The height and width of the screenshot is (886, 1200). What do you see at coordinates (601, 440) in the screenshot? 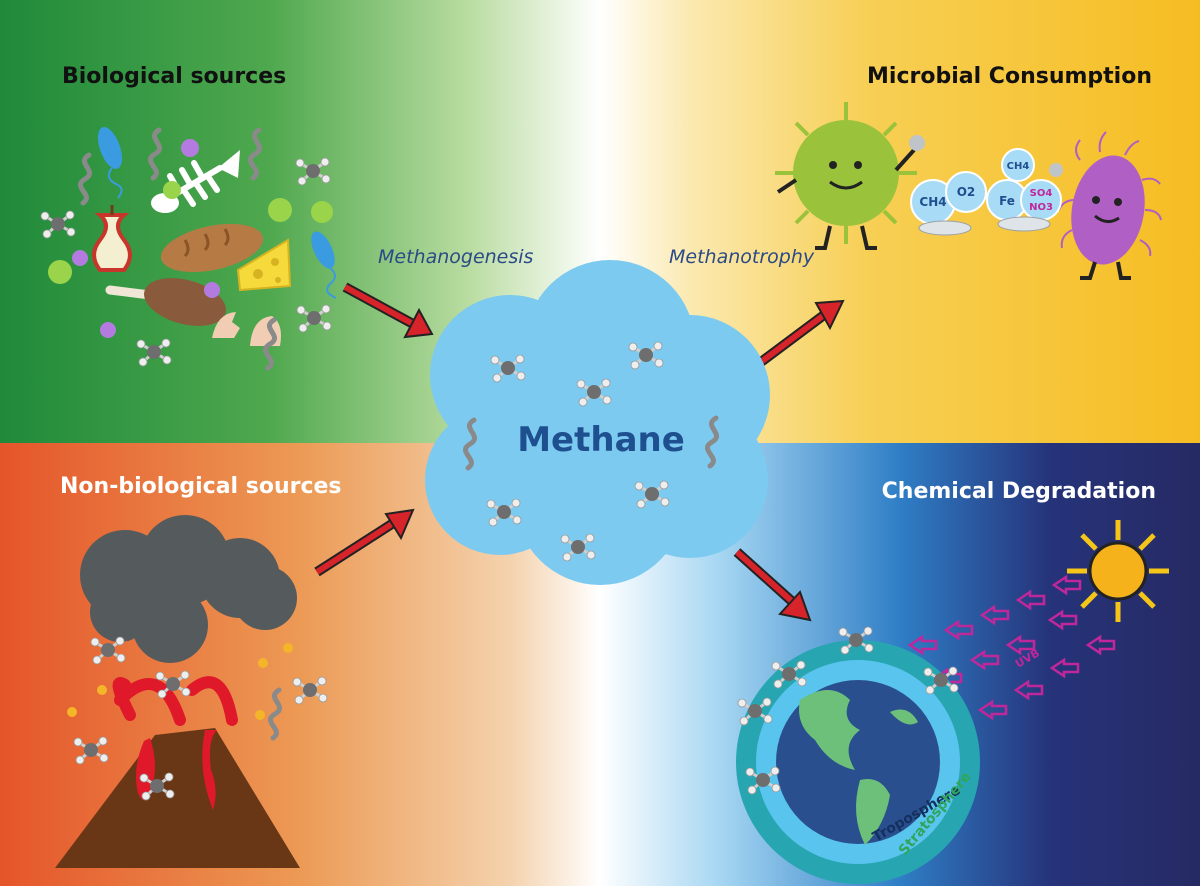
I see `methane-label: Methane` at bounding box center [601, 440].